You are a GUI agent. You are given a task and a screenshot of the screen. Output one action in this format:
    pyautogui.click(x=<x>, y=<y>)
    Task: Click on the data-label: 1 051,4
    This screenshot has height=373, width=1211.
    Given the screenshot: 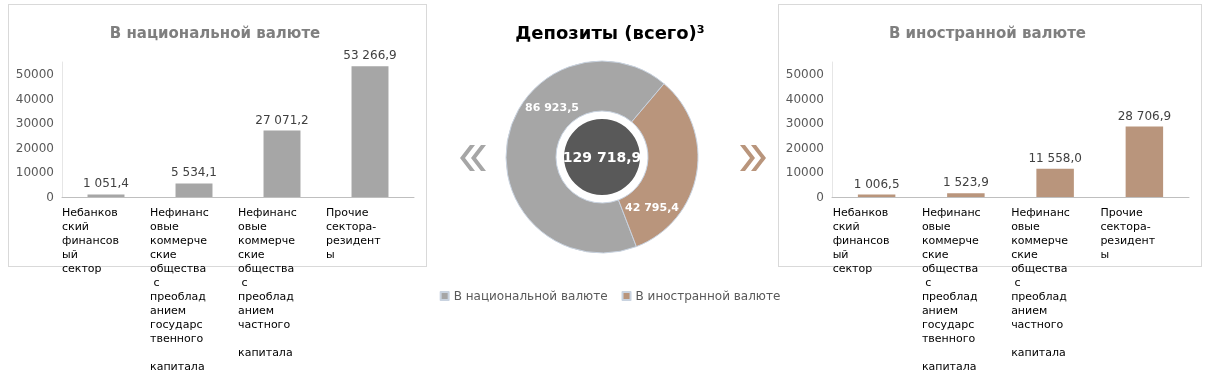 What is the action you would take?
    pyautogui.click(x=106, y=183)
    